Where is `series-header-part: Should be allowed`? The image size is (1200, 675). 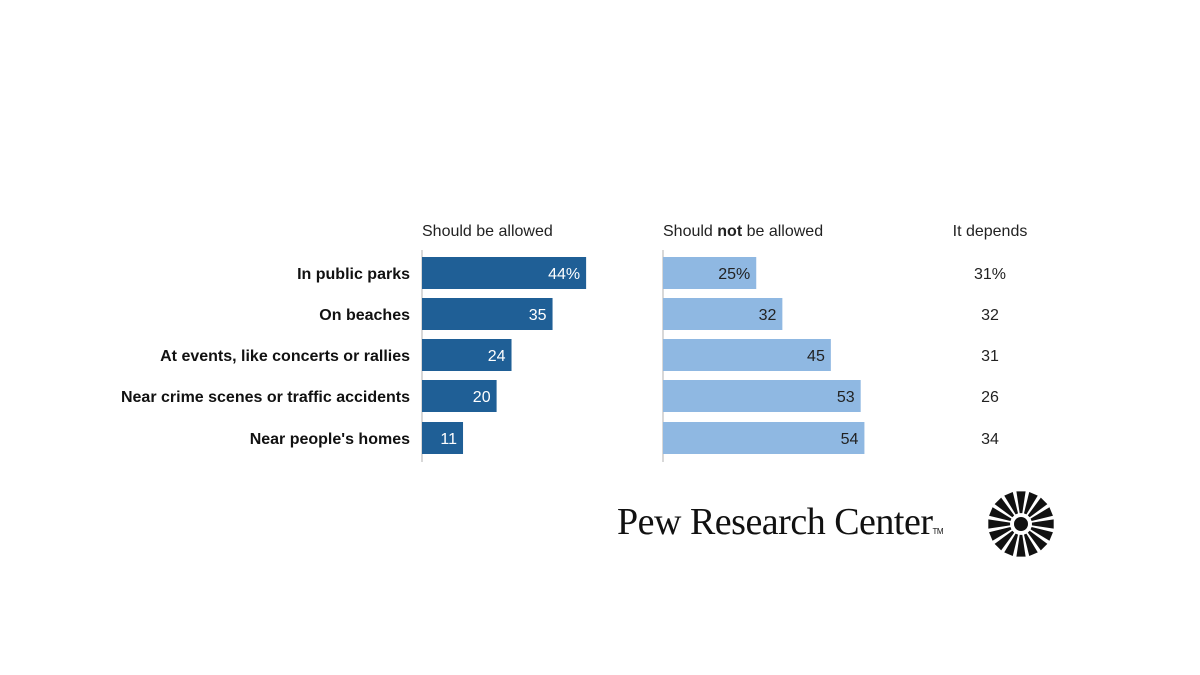
series-header-part: Should be allowed is located at coordinates (487, 231).